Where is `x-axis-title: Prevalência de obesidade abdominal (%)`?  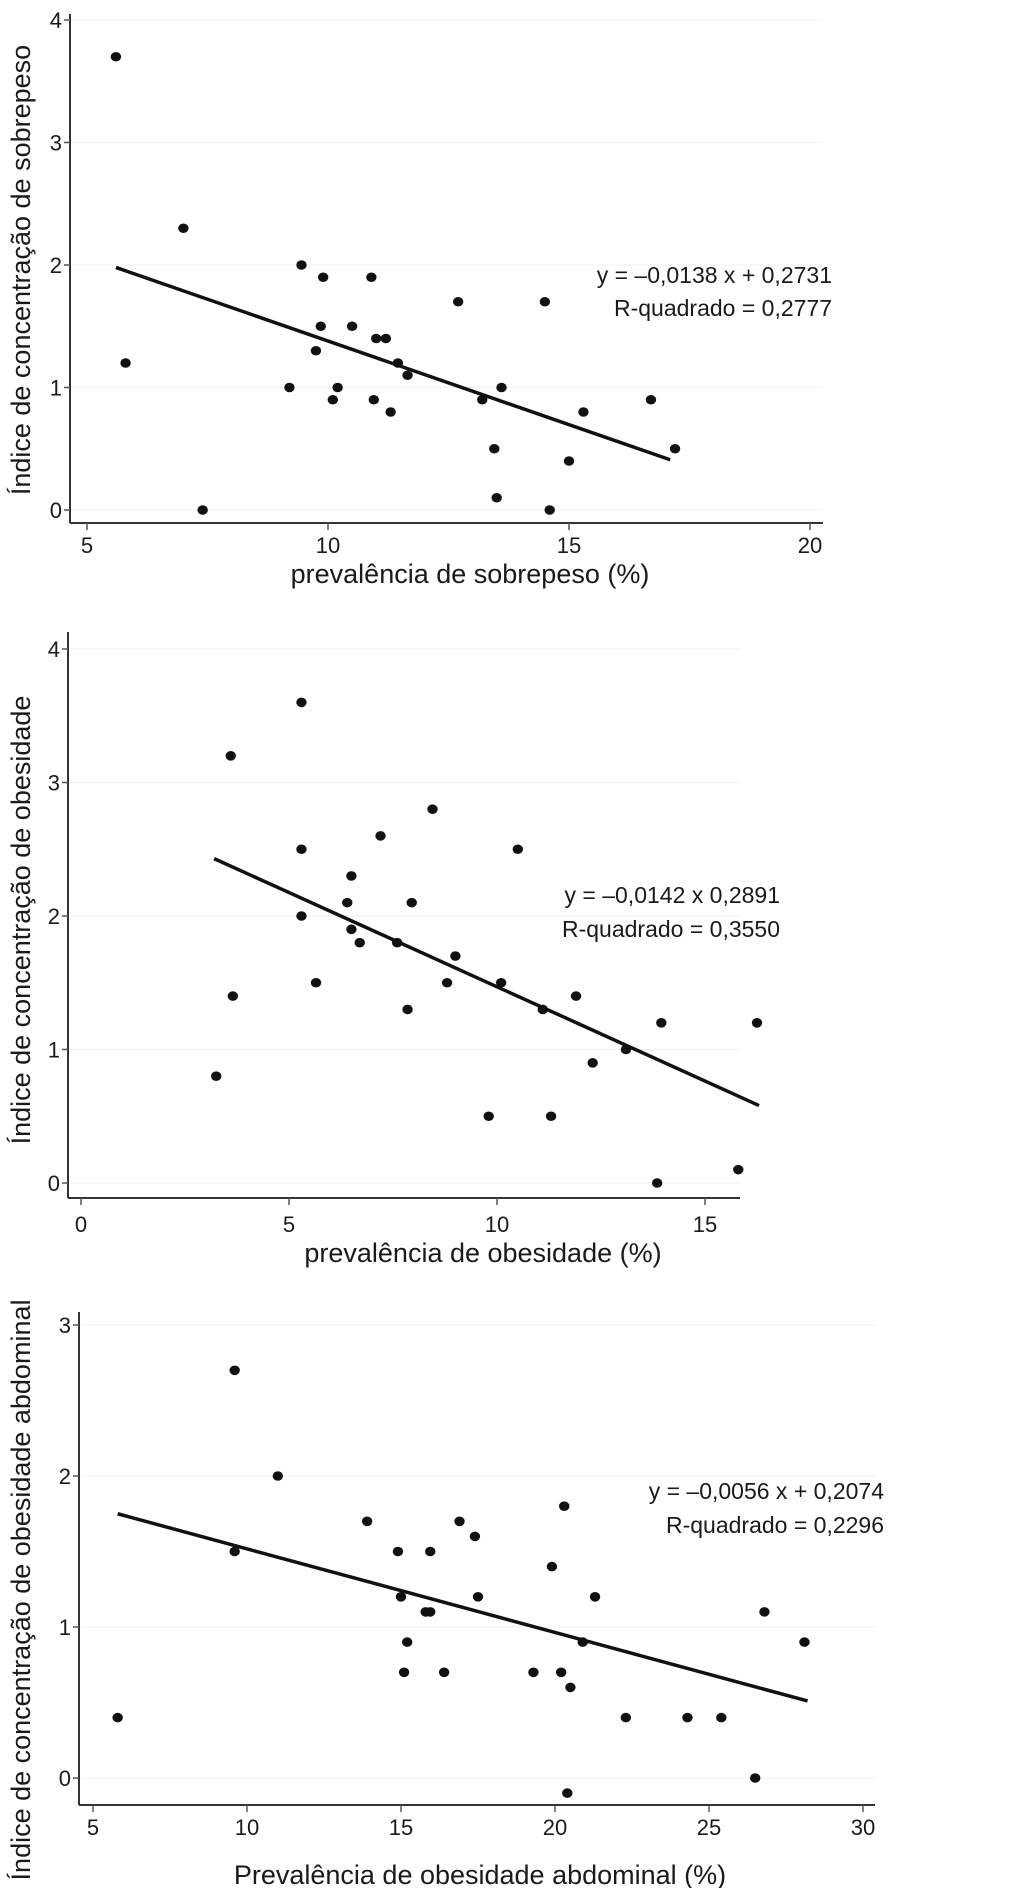 x-axis-title: Prevalência de obesidade abdominal (%) is located at coordinates (480, 1874).